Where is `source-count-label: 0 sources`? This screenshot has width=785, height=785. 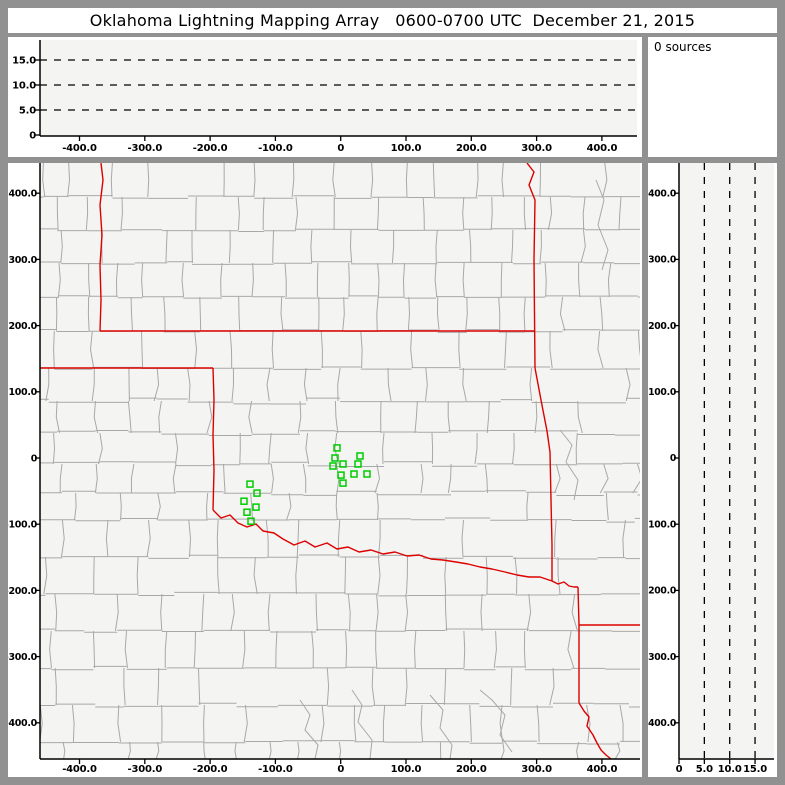
source-count-label: 0 sources is located at coordinates (683, 47).